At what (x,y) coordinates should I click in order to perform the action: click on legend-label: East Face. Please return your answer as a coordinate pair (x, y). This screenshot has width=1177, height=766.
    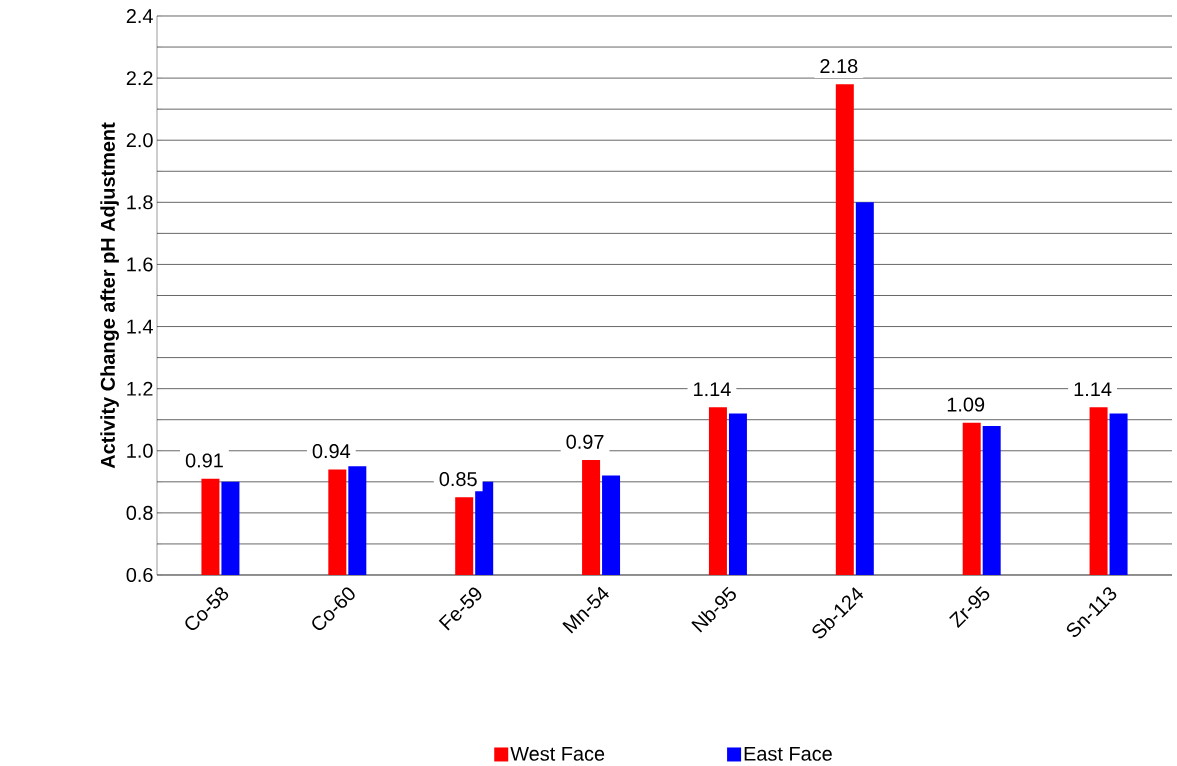
    Looking at the image, I should click on (788, 753).